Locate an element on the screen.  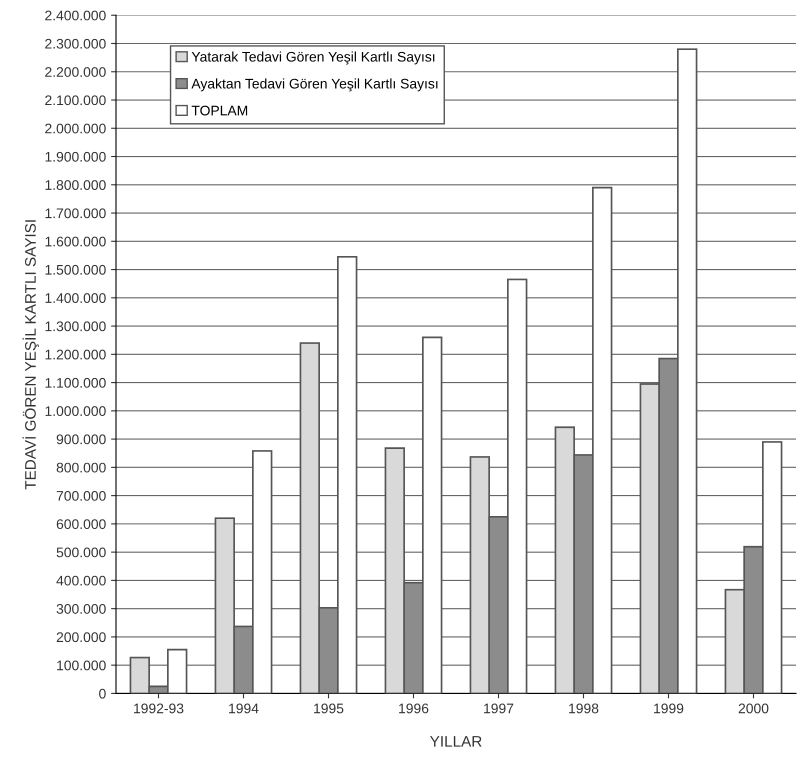
x-tick-label: 1994 is located at coordinates (244, 709).